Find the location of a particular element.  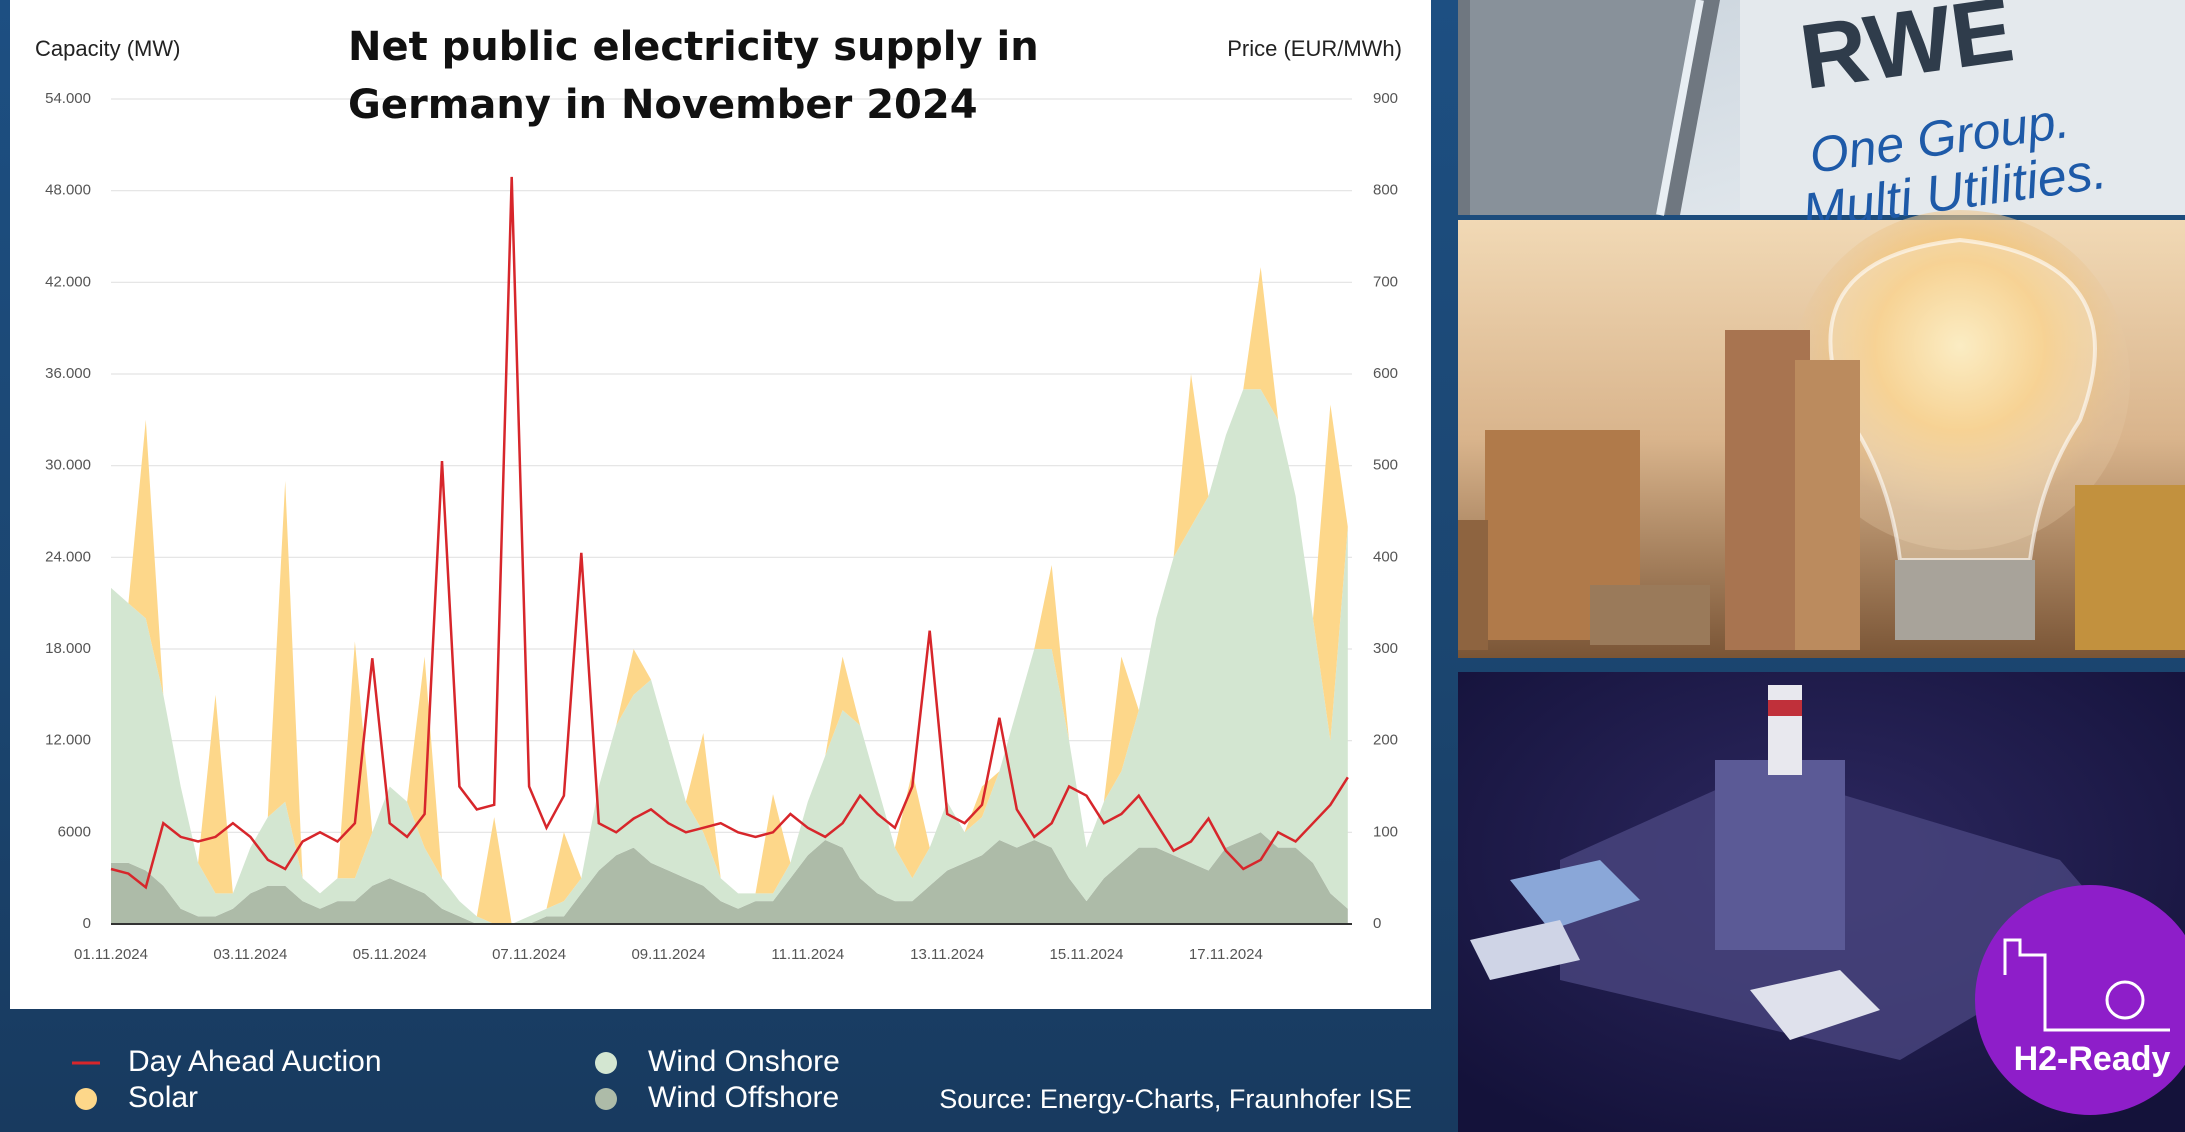

photo-coins is located at coordinates (1821, 434).